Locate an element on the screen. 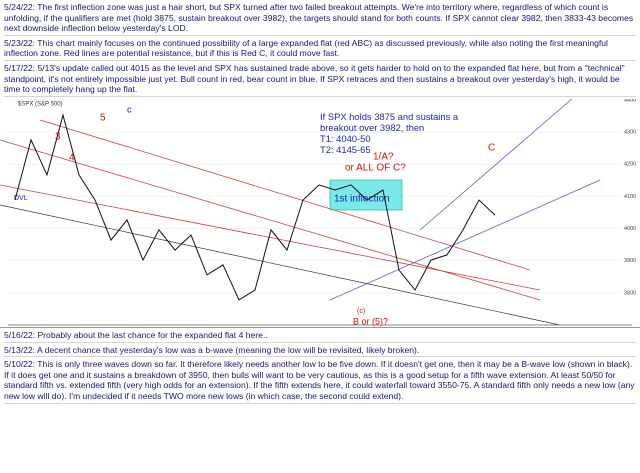 Image resolution: width=640 pixels, height=473 pixels. y-tick-label: 3800 is located at coordinates (630, 293).